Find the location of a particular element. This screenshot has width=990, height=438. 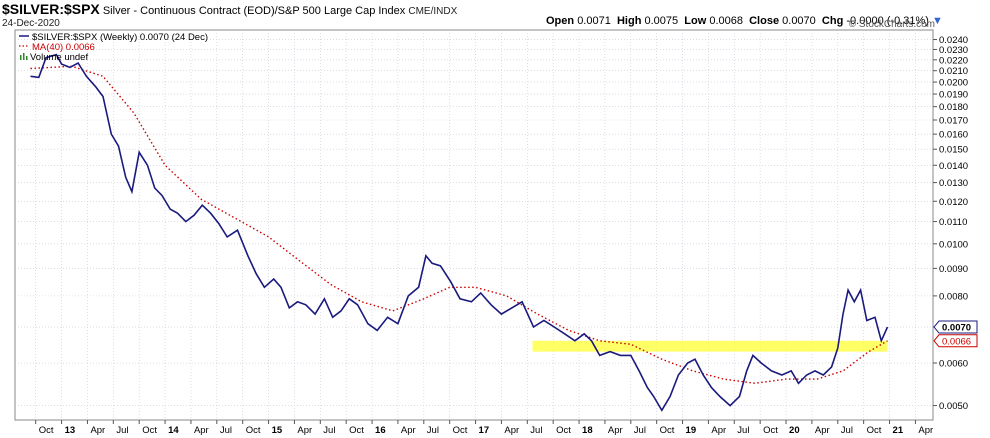

last-value-label: 0.0066 is located at coordinates (956, 341).